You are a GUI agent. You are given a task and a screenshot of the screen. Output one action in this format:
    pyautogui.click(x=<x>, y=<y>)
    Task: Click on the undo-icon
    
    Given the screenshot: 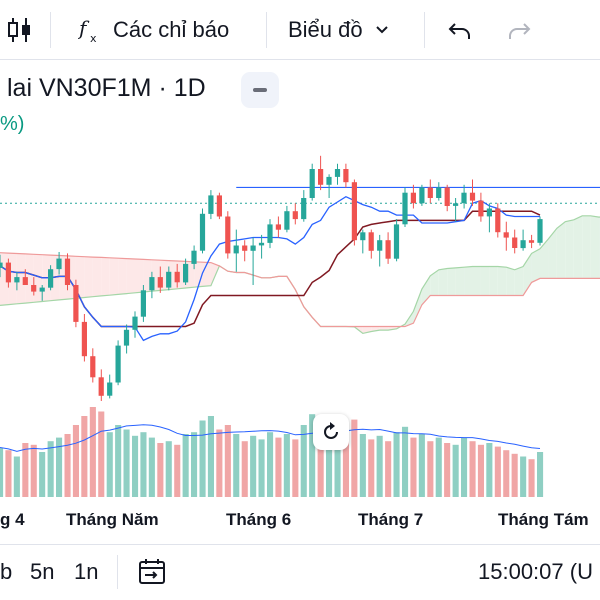 What is the action you would take?
    pyautogui.click(x=459, y=31)
    